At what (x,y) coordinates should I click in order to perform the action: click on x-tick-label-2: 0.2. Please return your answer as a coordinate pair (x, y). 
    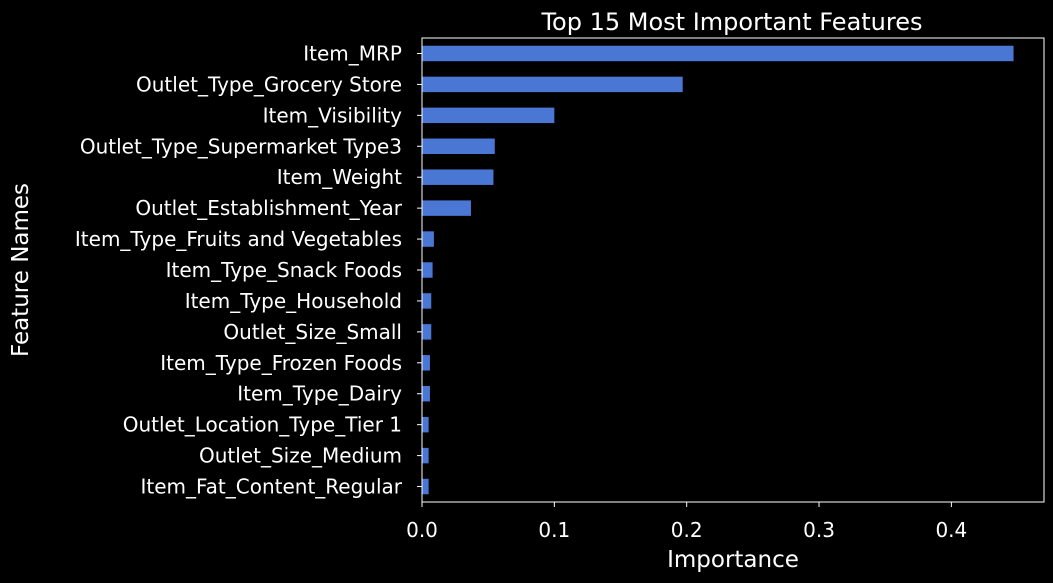
    Looking at the image, I should click on (687, 530).